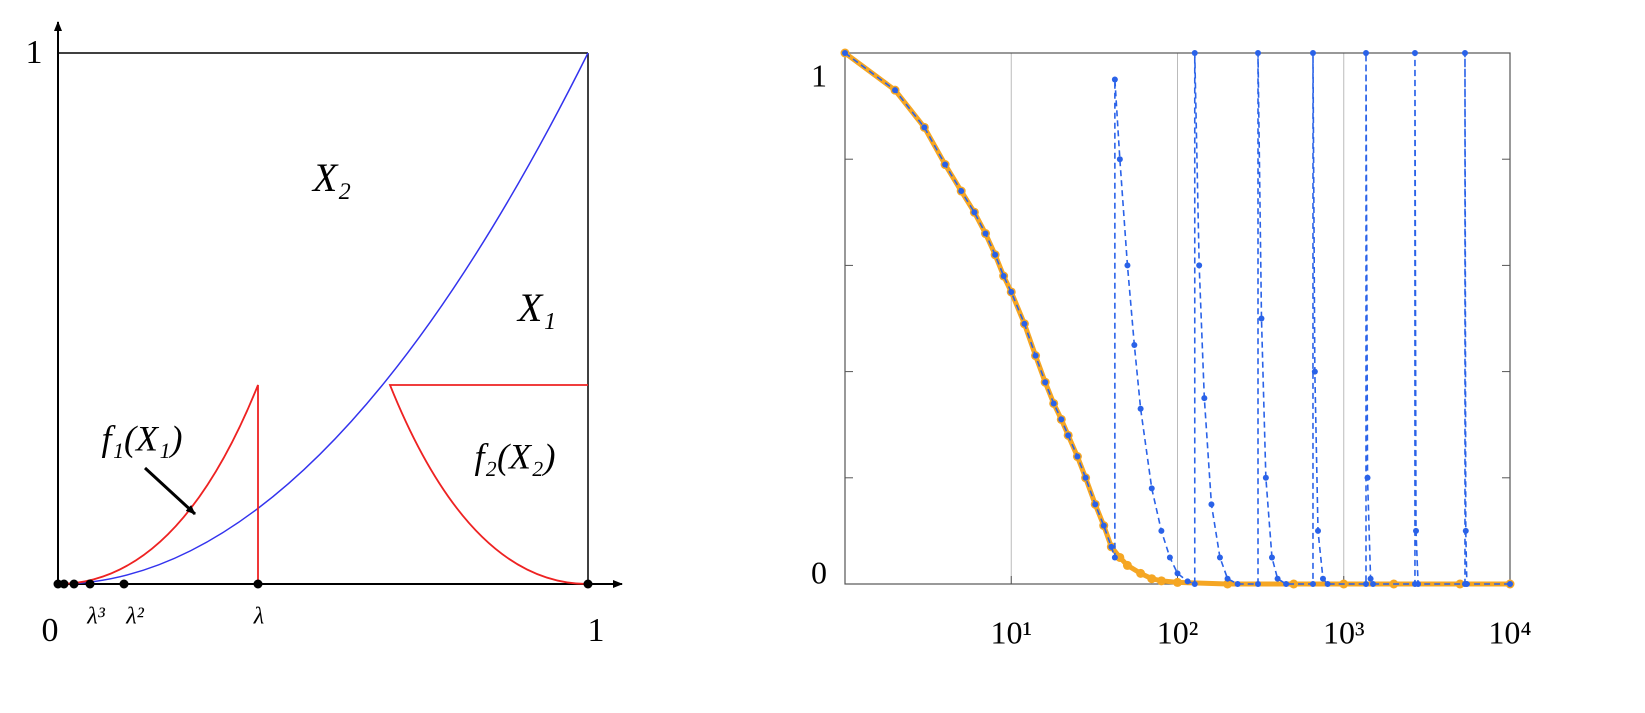 The height and width of the screenshot is (713, 1645). I want to click on x-tick-label: 10³, so click(1344, 632).